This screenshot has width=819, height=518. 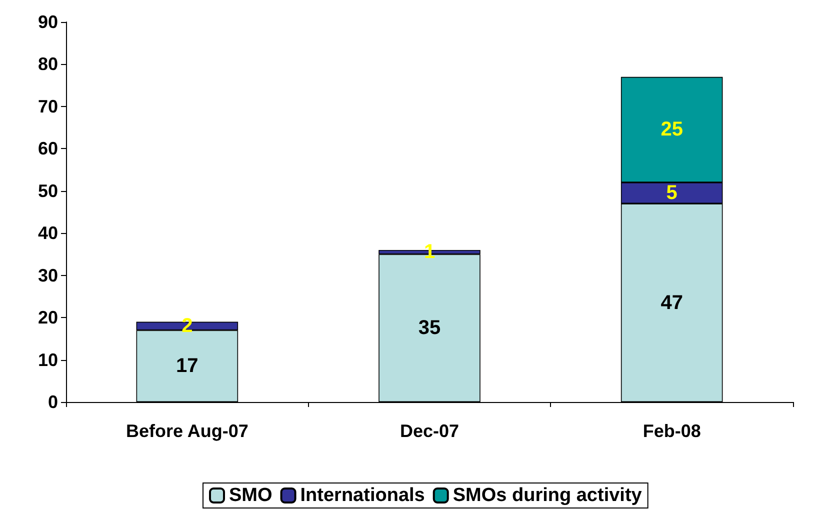 I want to click on y-tick-label: 70, so click(x=48, y=106).